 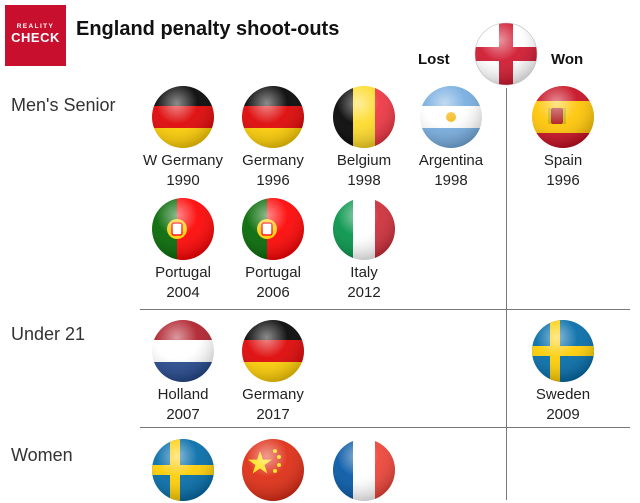 What do you see at coordinates (385, 427) in the screenshot?
I see `section-divider-women` at bounding box center [385, 427].